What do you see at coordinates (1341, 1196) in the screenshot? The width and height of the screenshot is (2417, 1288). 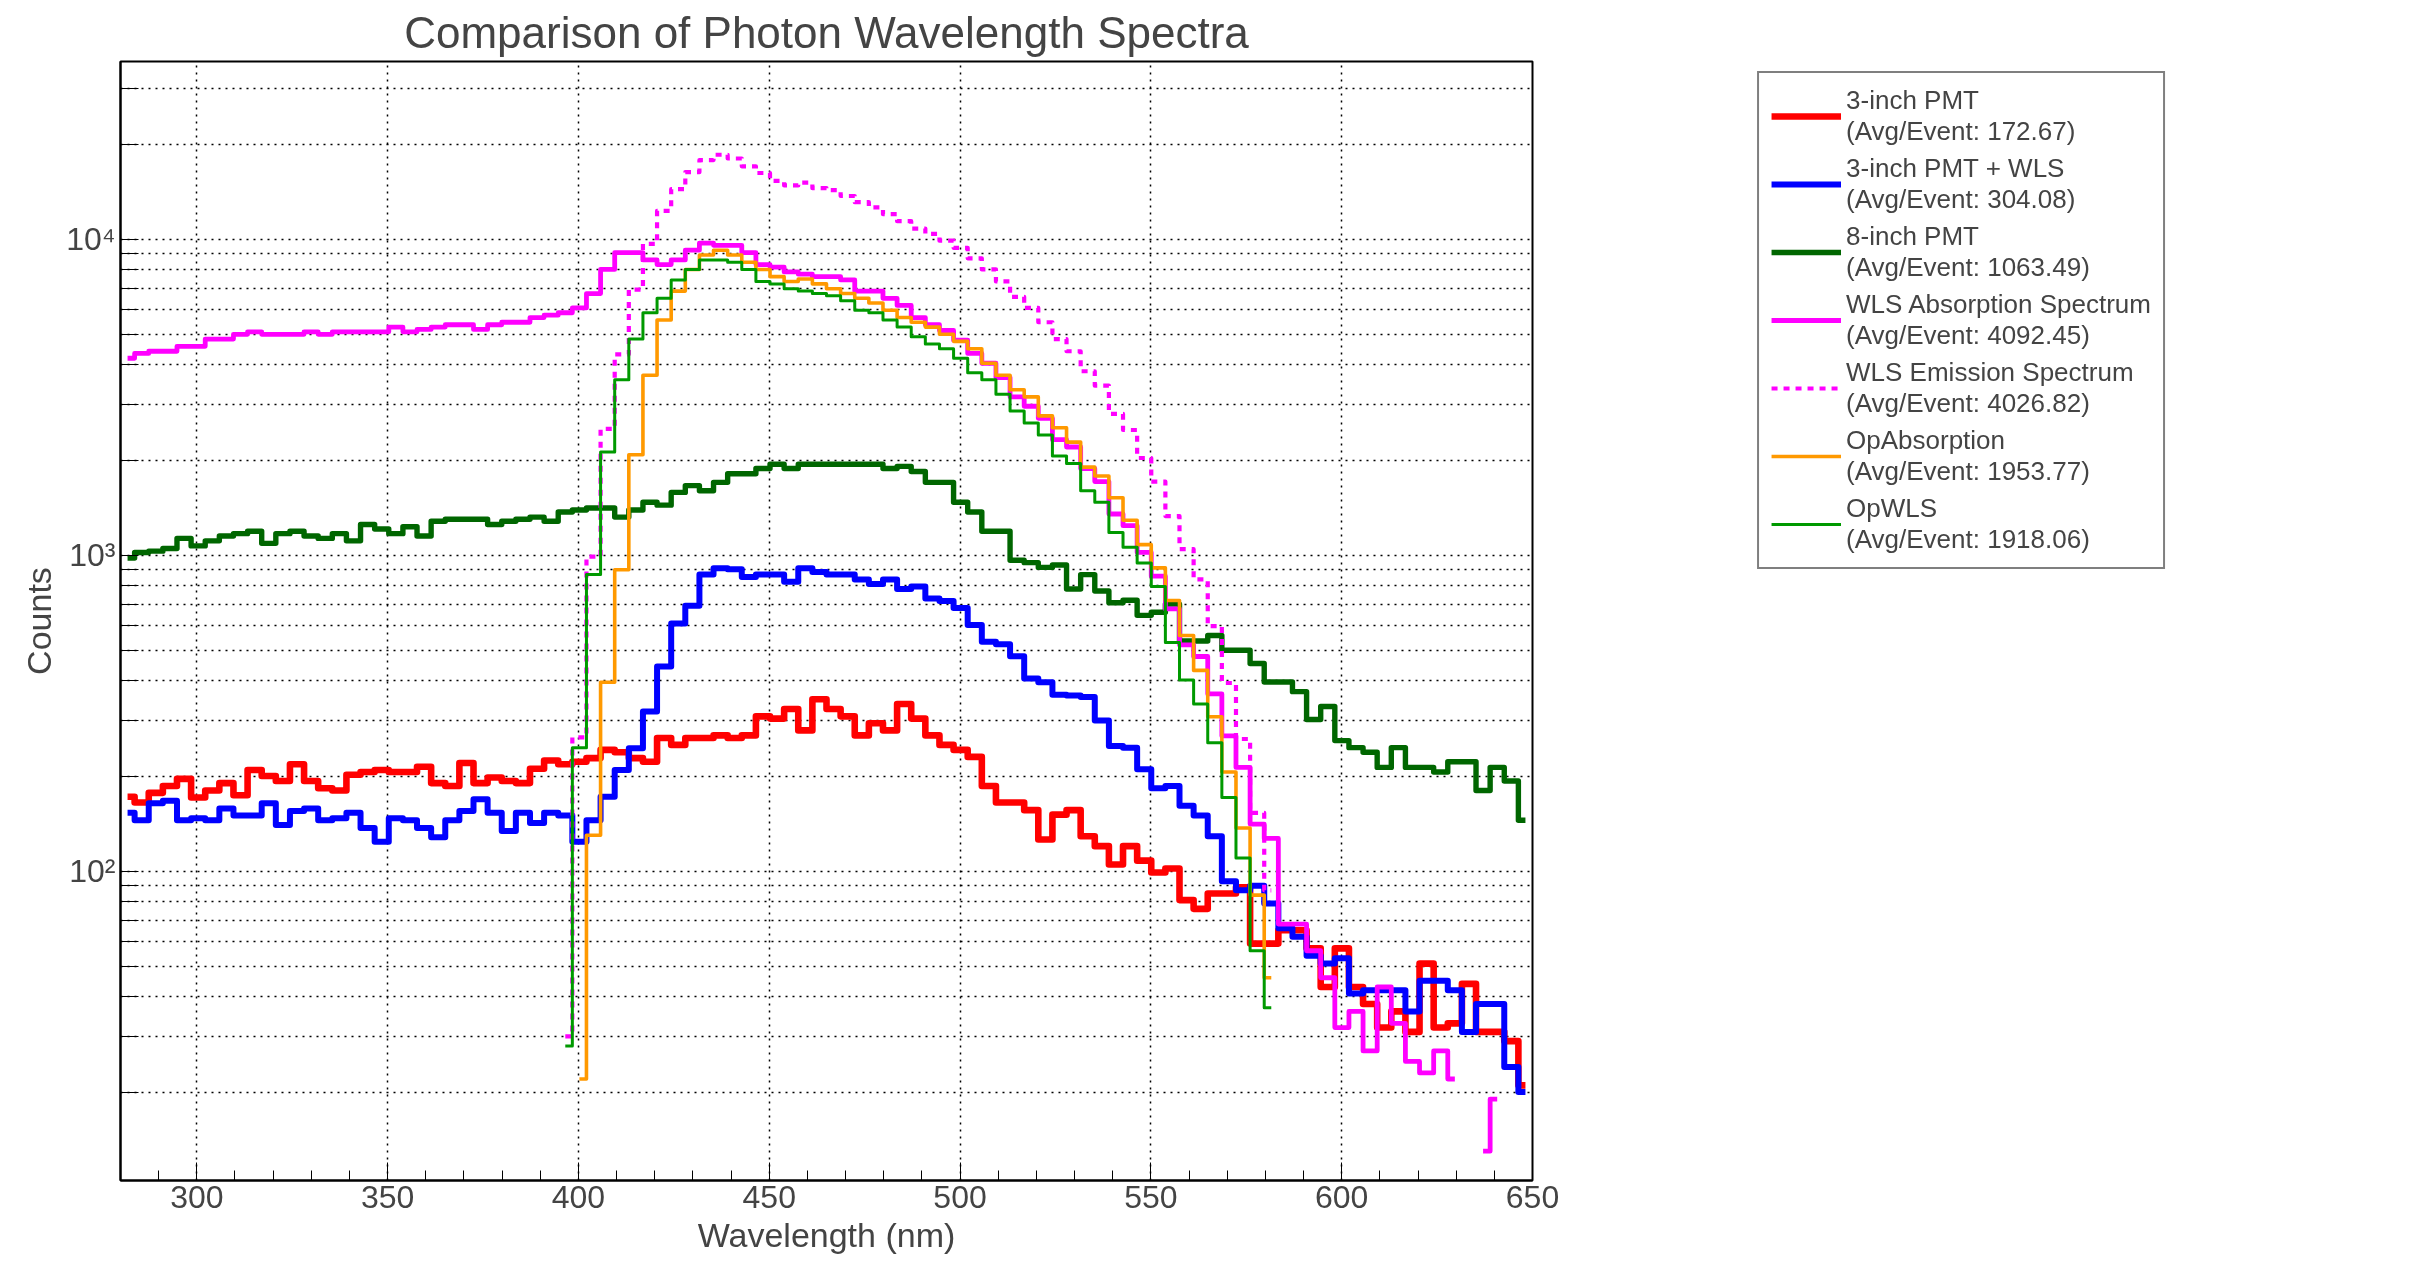 I see `x-tick-label: 600` at bounding box center [1341, 1196].